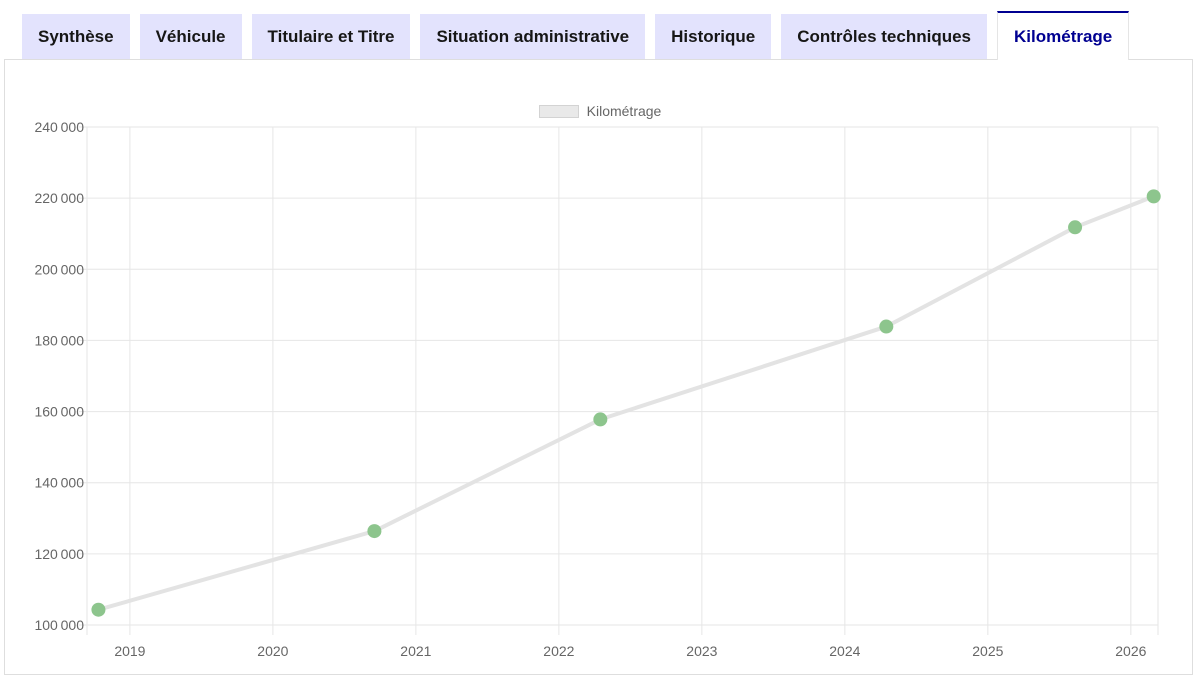  What do you see at coordinates (190, 36) in the screenshot?
I see `tab-vehicule: Véhicule` at bounding box center [190, 36].